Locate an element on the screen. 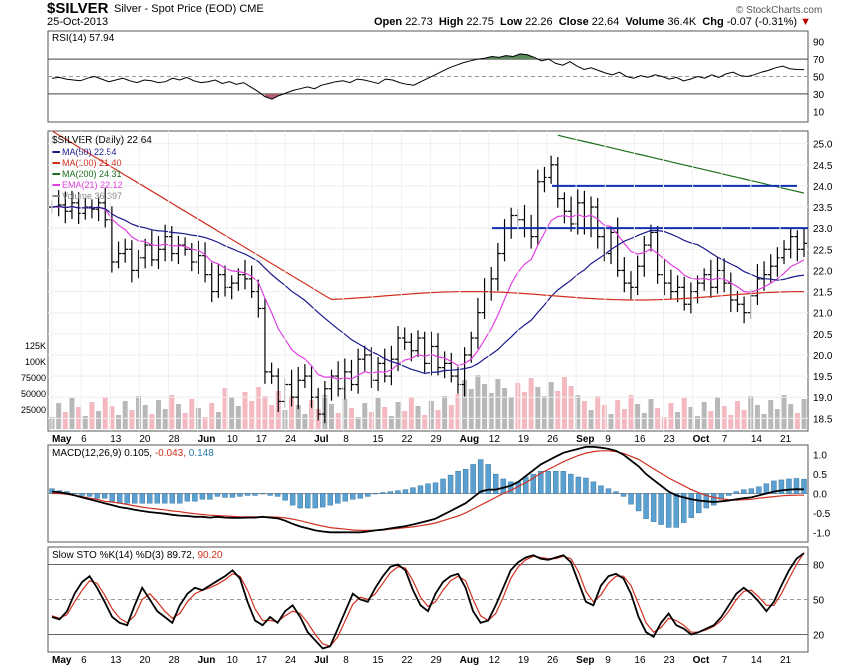  rsi-ytick-30: 30 is located at coordinates (819, 95).